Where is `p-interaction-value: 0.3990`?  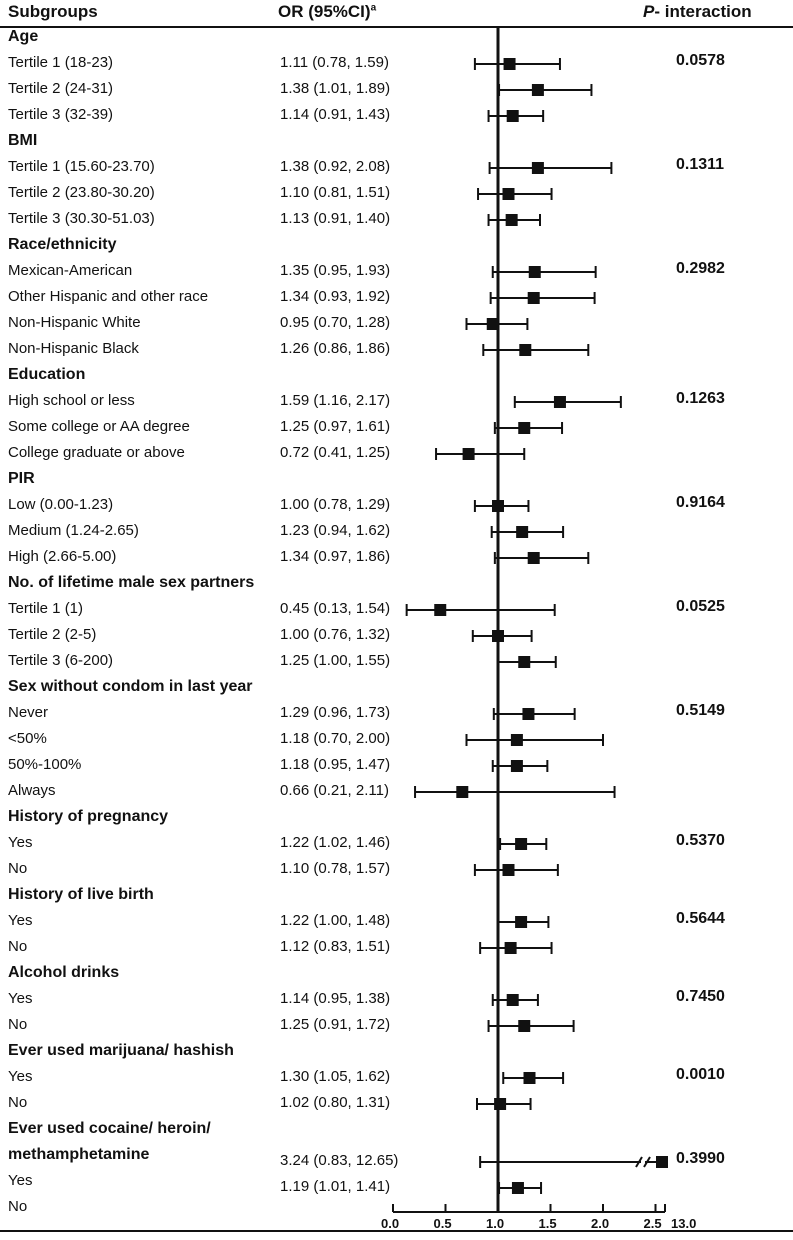
p-interaction-value: 0.3990 is located at coordinates (700, 1158).